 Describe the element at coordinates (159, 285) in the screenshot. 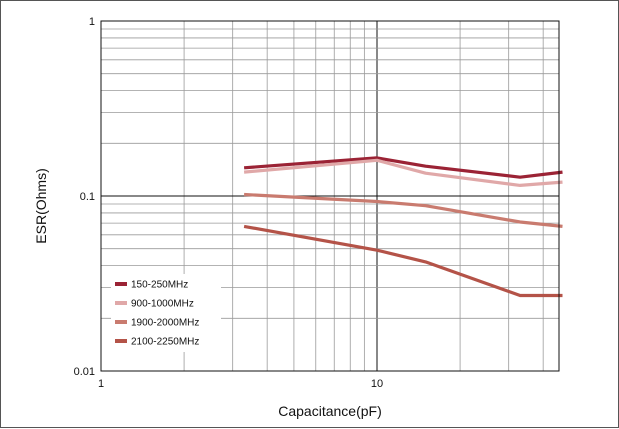

I see `legend-label: 150-250MHz` at that location.